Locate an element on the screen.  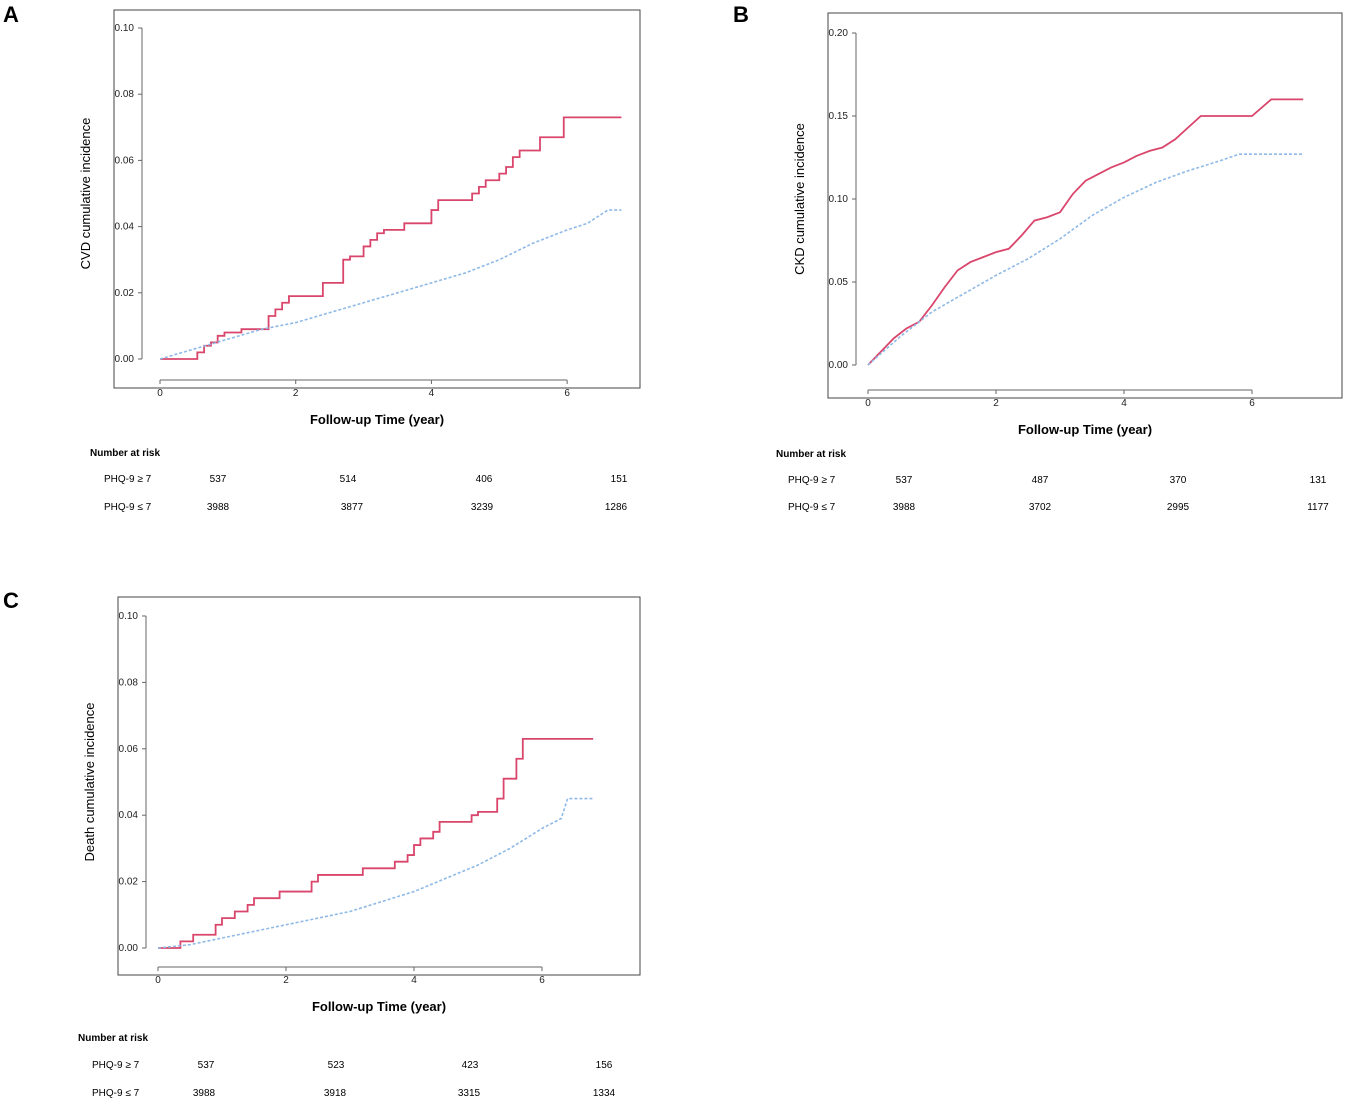
risk-value: 131 is located at coordinates (1318, 480).